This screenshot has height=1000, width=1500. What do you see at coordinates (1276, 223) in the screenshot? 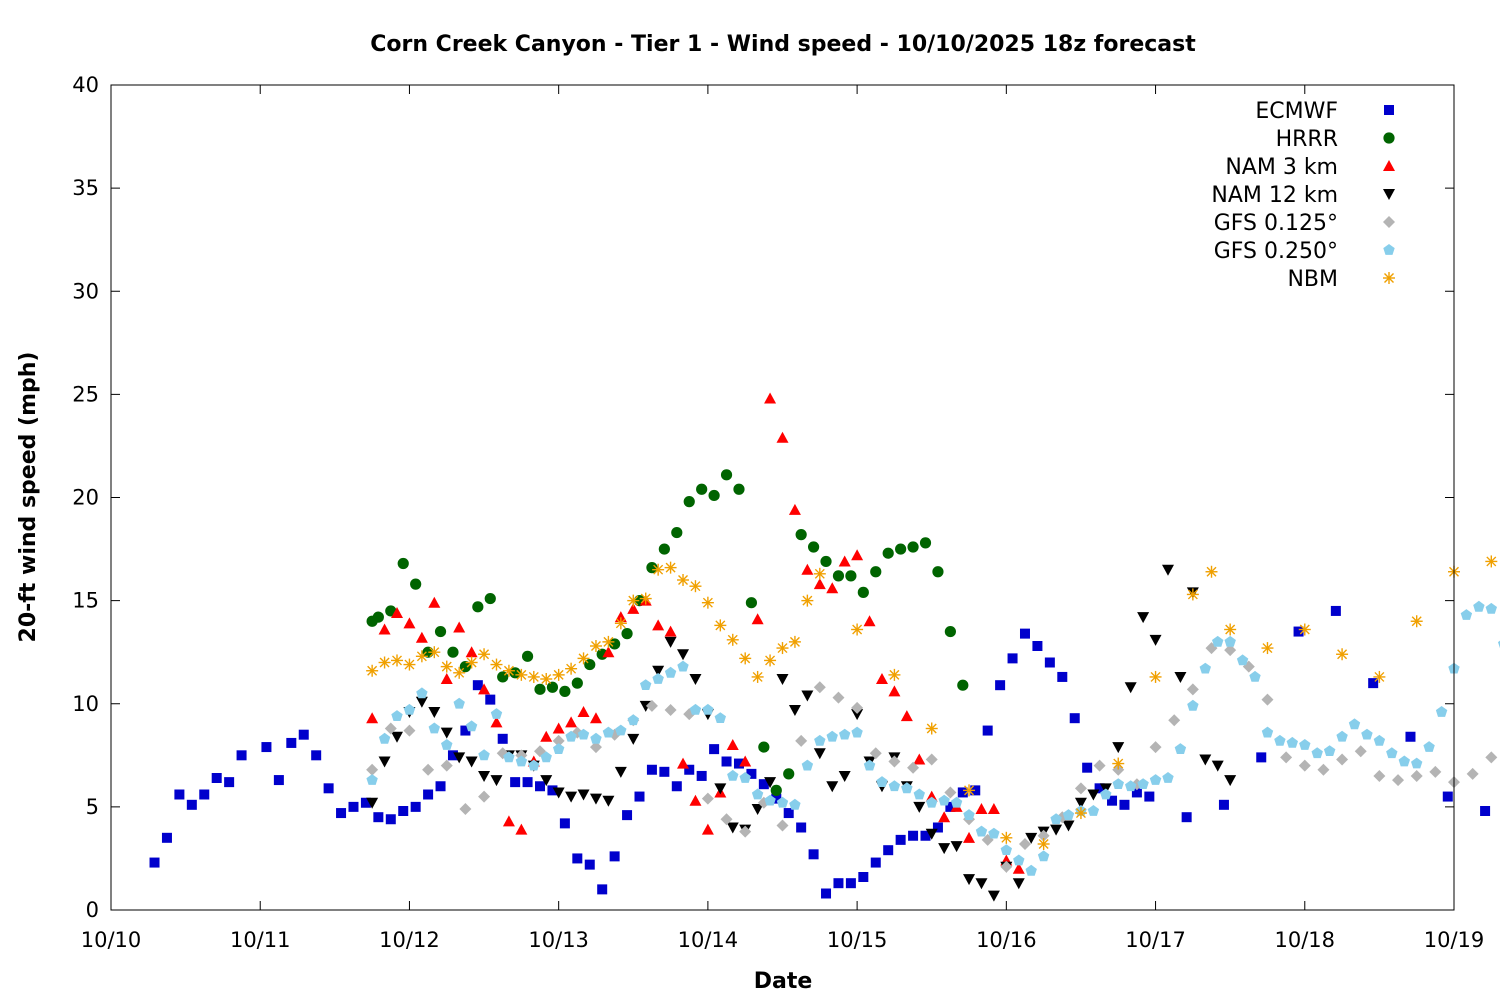
I see `legend-label: GFS 0.125°` at bounding box center [1276, 223].